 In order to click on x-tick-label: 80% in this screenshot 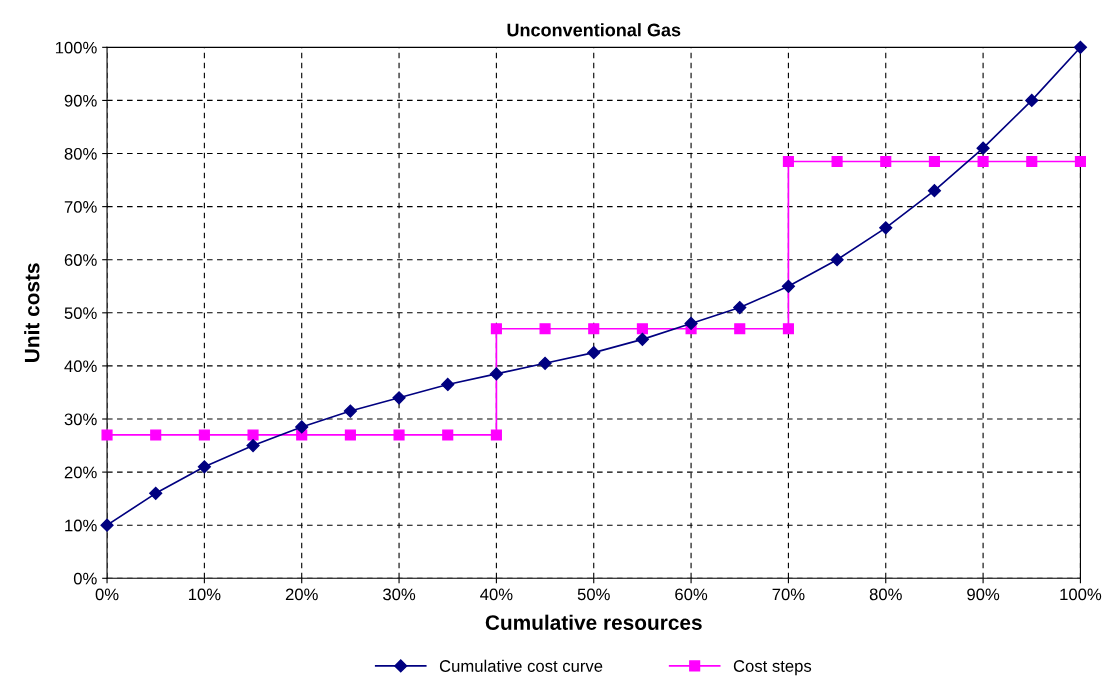, I will do `click(885, 594)`.